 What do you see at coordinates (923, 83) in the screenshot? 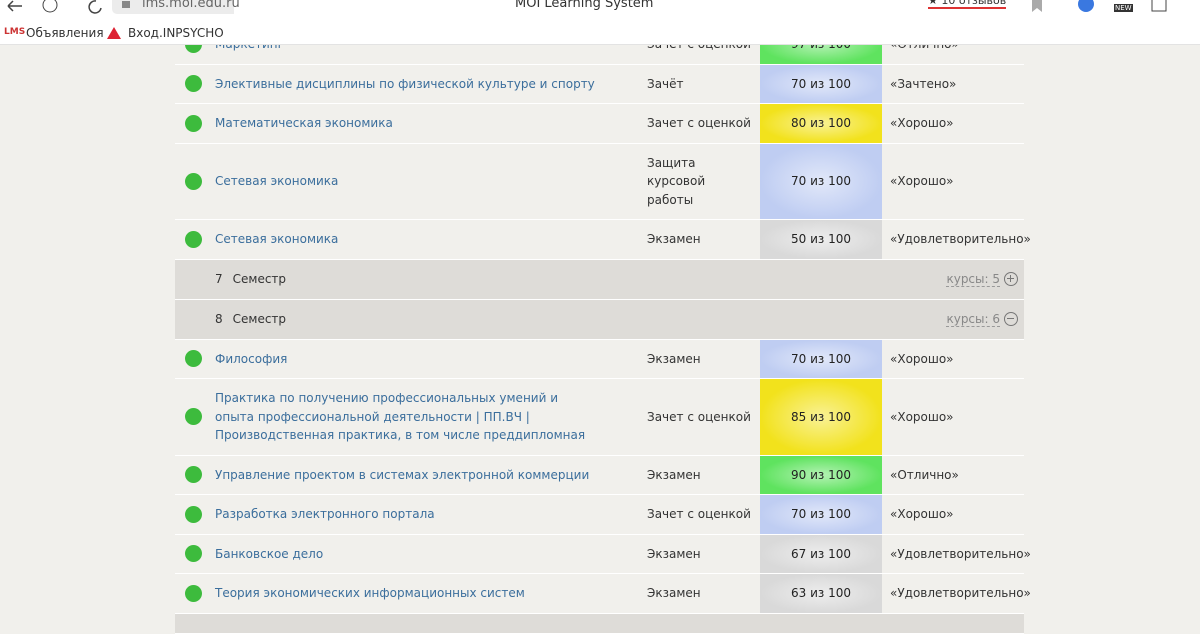
I see `grade: «Зачтено»` at bounding box center [923, 83].